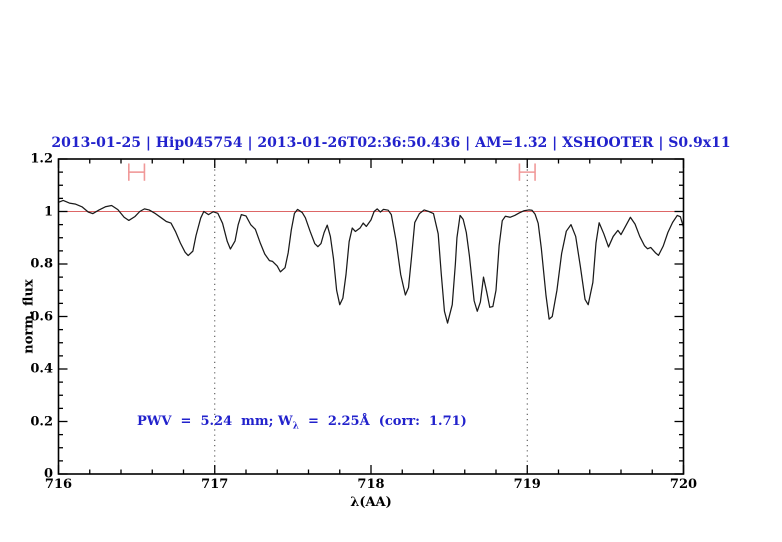 This screenshot has width=782, height=542. I want to click on pwv-annotation-suffix: = 2.25Å (corr: 1.71), so click(382, 421).